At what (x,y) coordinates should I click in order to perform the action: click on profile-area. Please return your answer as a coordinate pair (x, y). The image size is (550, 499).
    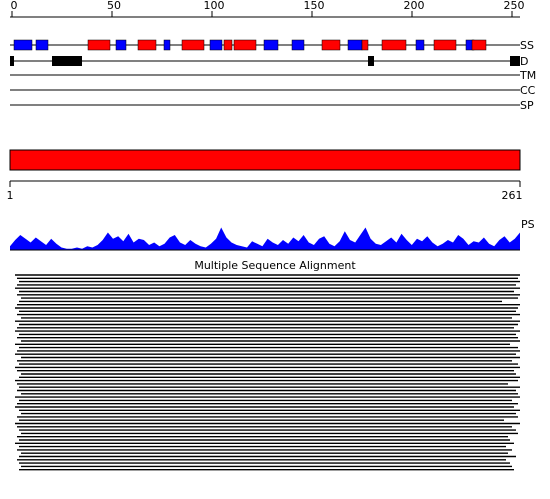
    Looking at the image, I should click on (265, 238).